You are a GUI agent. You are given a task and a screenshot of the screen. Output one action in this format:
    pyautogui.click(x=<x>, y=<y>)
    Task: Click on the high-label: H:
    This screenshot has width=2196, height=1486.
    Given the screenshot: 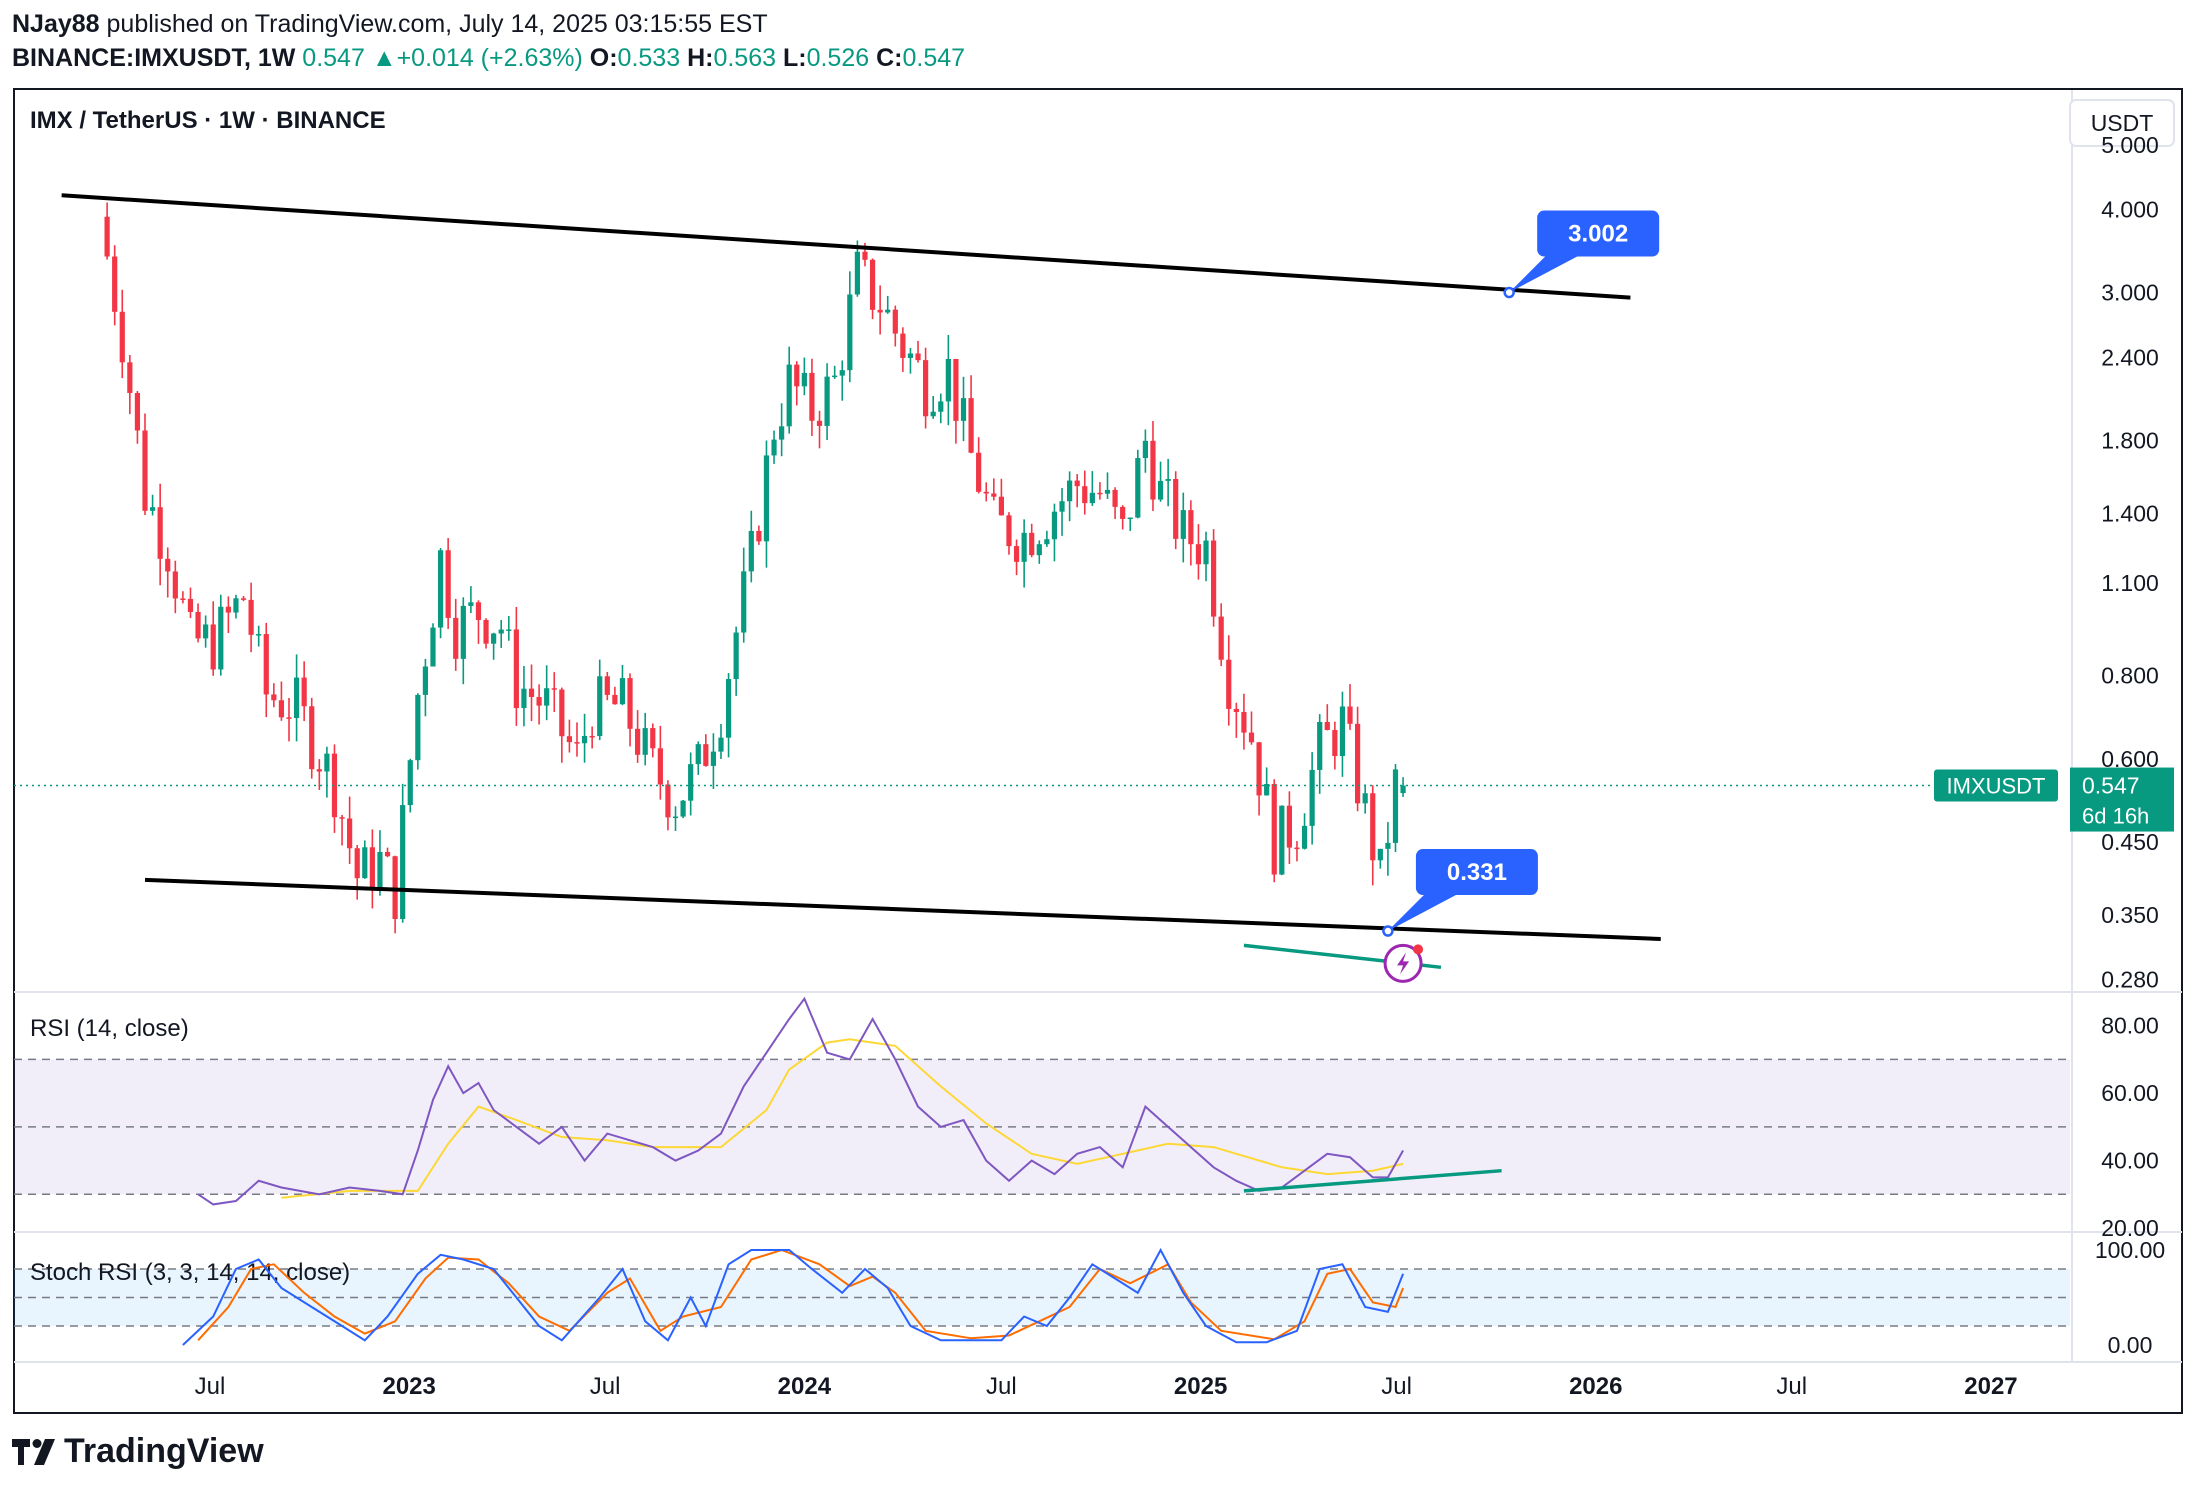 What is the action you would take?
    pyautogui.click(x=700, y=58)
    